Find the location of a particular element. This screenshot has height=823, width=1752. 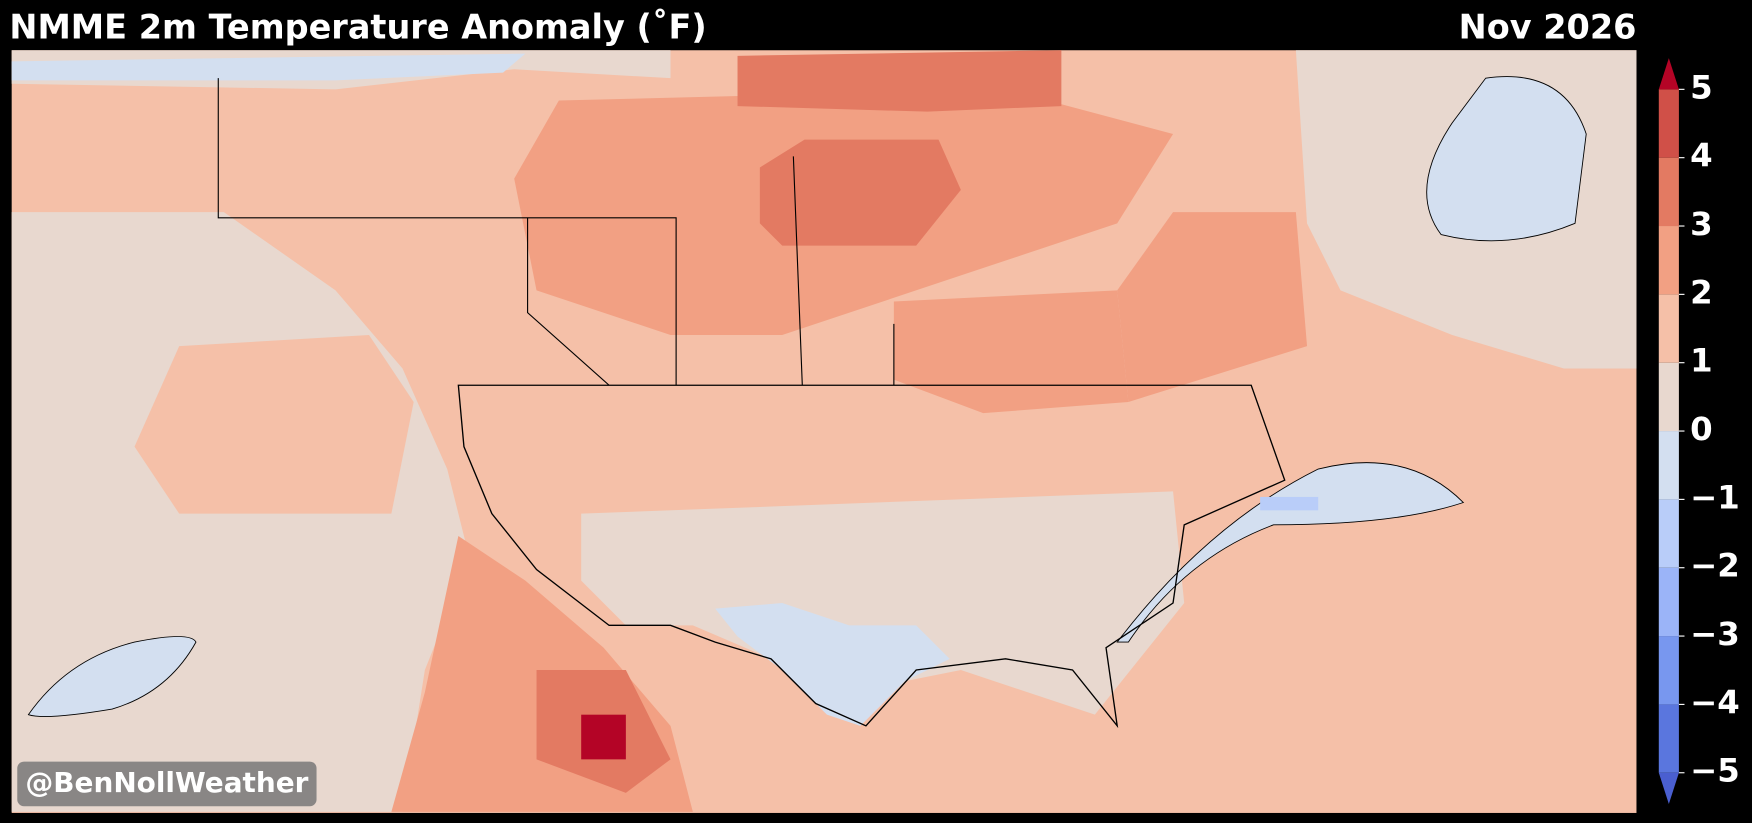

atlantic-cool is located at coordinates (1290, 552).